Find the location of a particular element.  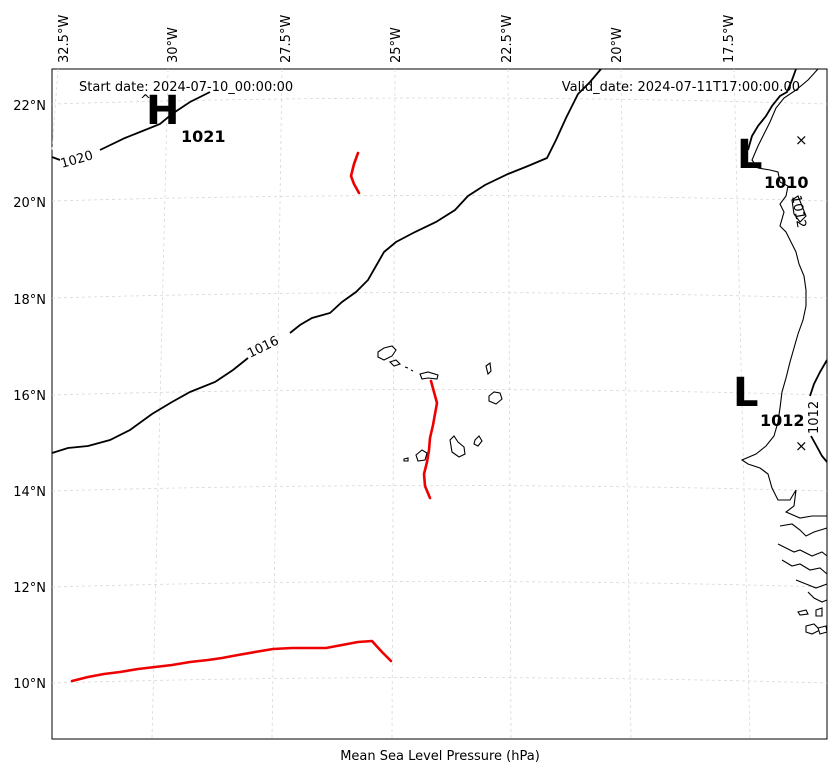

track-south is located at coordinates (231, 661).